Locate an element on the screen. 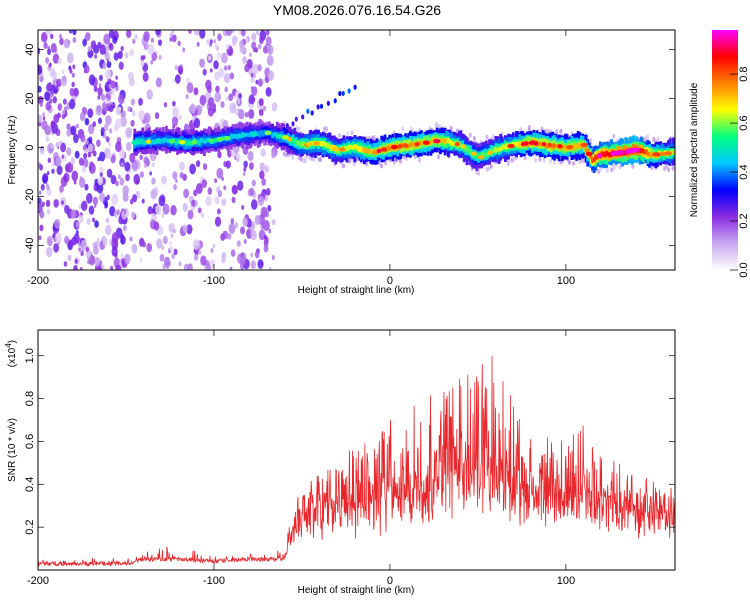 The width and height of the screenshot is (750, 600). colorbar-tick-label: 0.4 is located at coordinates (744, 171).